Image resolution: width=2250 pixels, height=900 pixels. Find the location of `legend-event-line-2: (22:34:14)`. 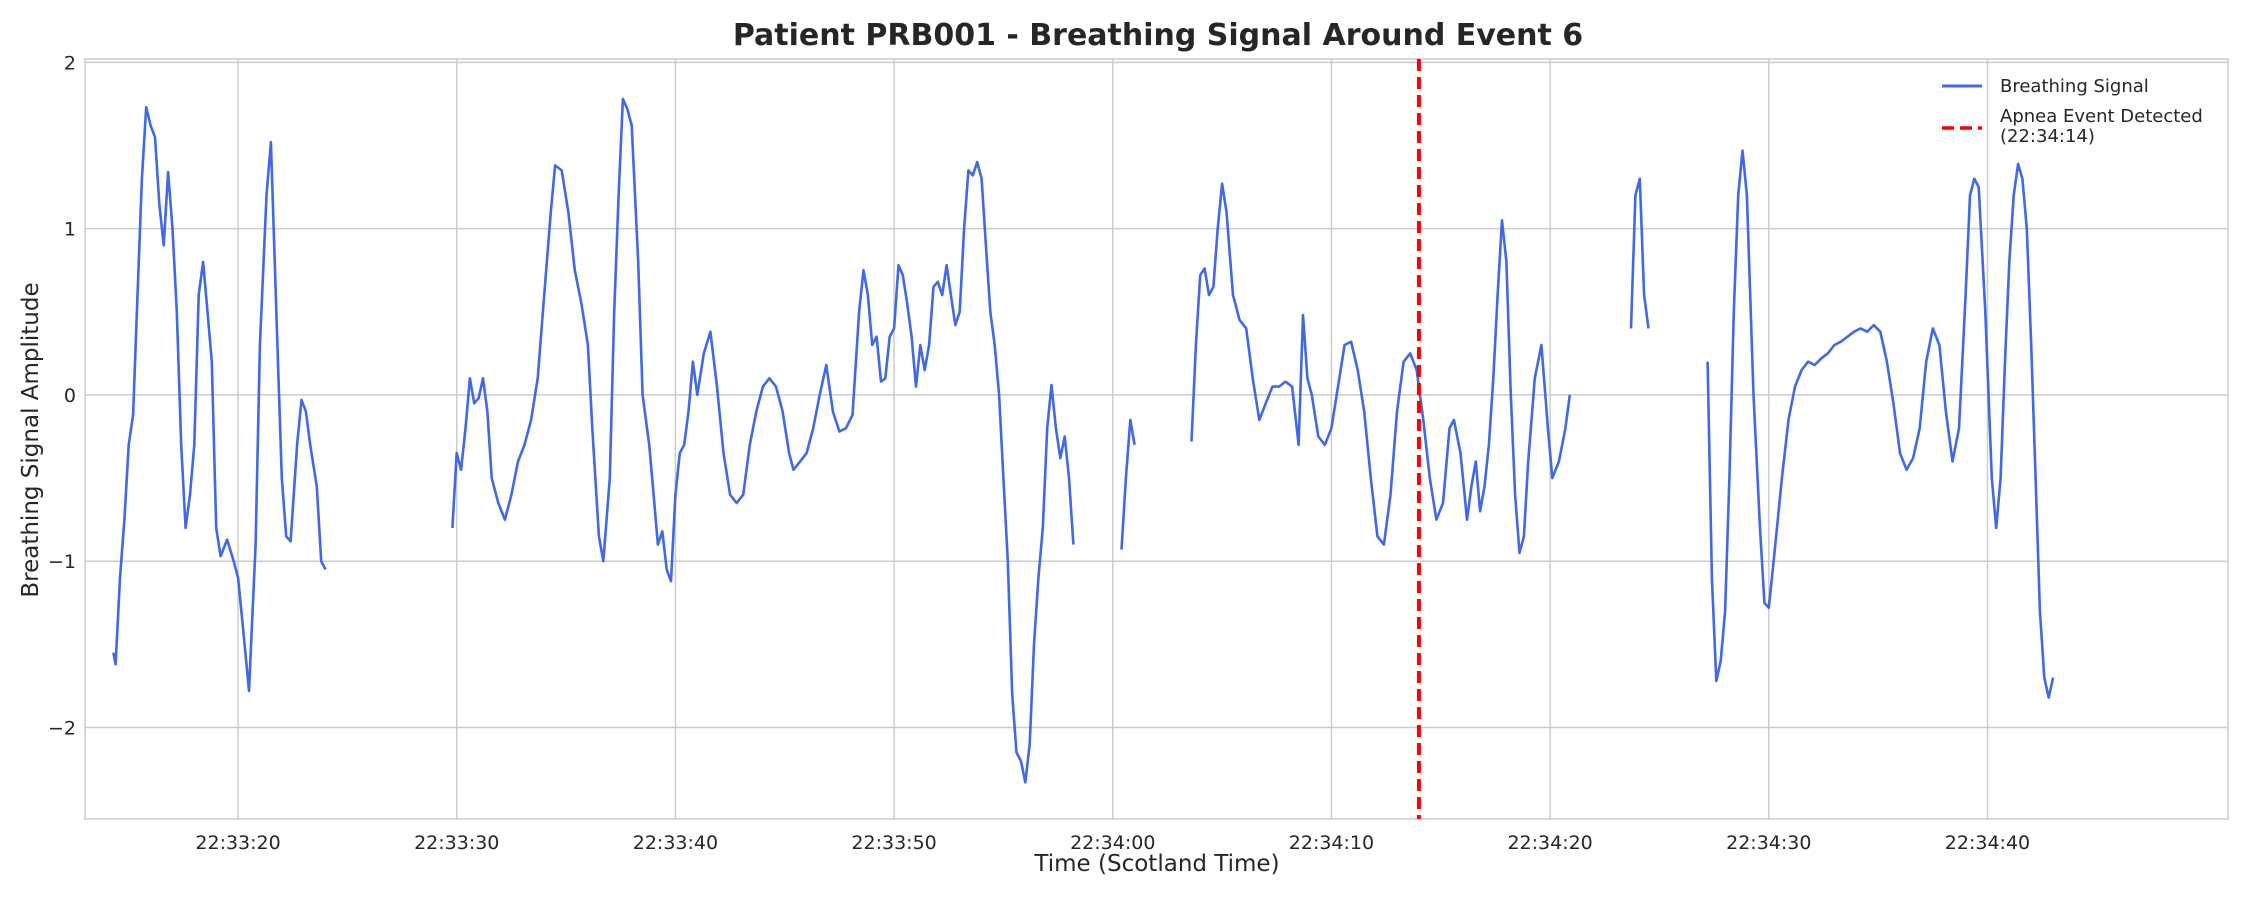

legend-event-line-2: (22:34:14) is located at coordinates (2047, 136).